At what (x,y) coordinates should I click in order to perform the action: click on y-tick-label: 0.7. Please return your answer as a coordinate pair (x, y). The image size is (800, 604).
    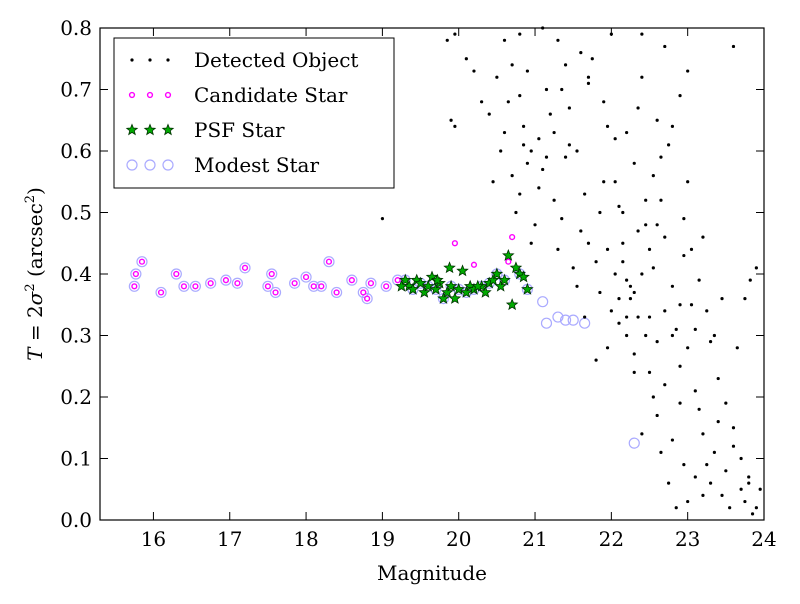
    Looking at the image, I should click on (76, 90).